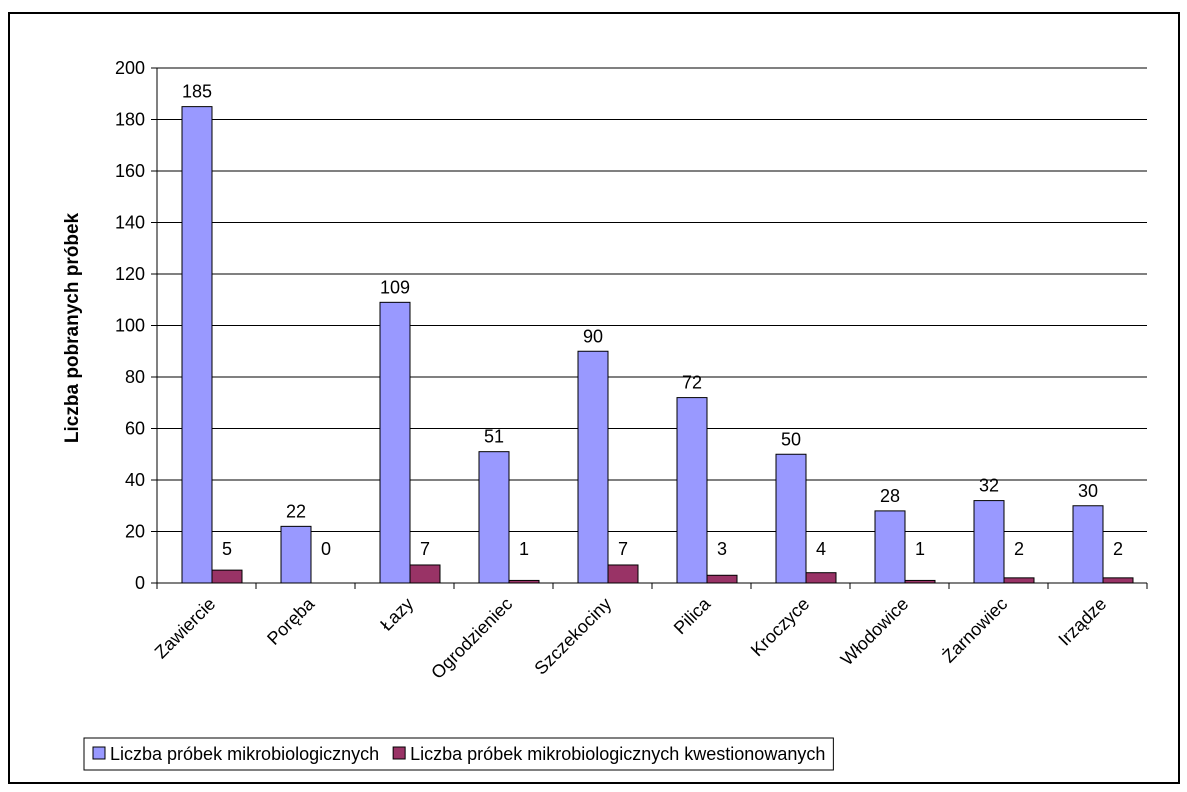 The image size is (1187, 792). What do you see at coordinates (130, 120) in the screenshot?
I see `y-tick-label: 180` at bounding box center [130, 120].